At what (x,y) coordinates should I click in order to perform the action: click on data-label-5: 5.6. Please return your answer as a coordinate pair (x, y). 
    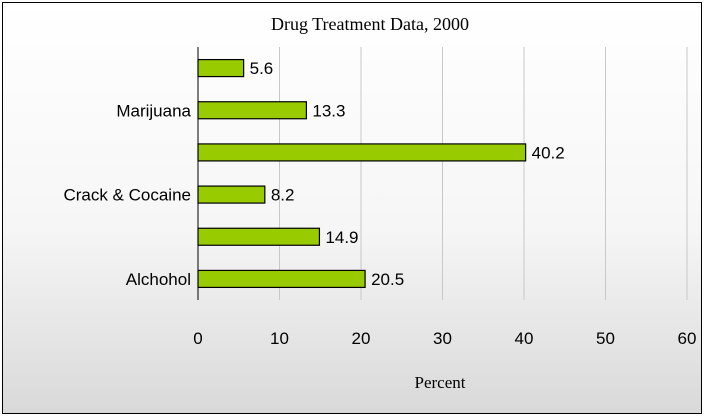
    Looking at the image, I should click on (262, 68).